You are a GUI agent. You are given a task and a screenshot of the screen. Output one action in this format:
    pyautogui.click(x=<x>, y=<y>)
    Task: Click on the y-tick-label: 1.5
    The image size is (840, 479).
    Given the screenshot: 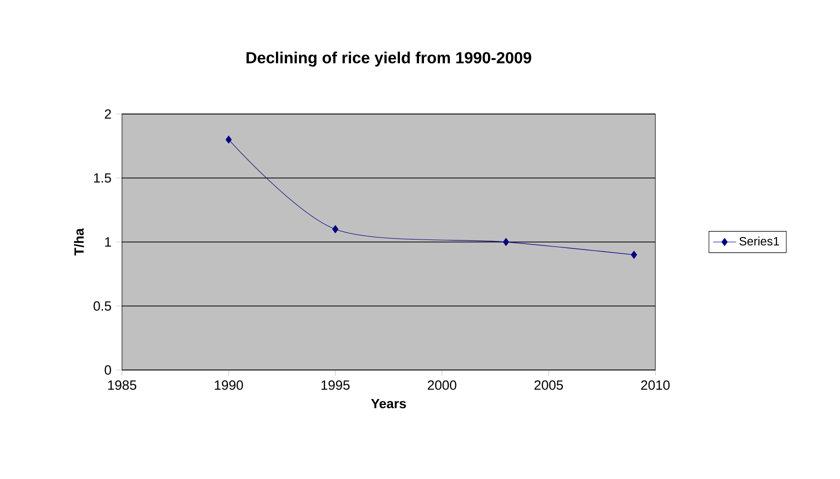 What is the action you would take?
    pyautogui.click(x=103, y=178)
    